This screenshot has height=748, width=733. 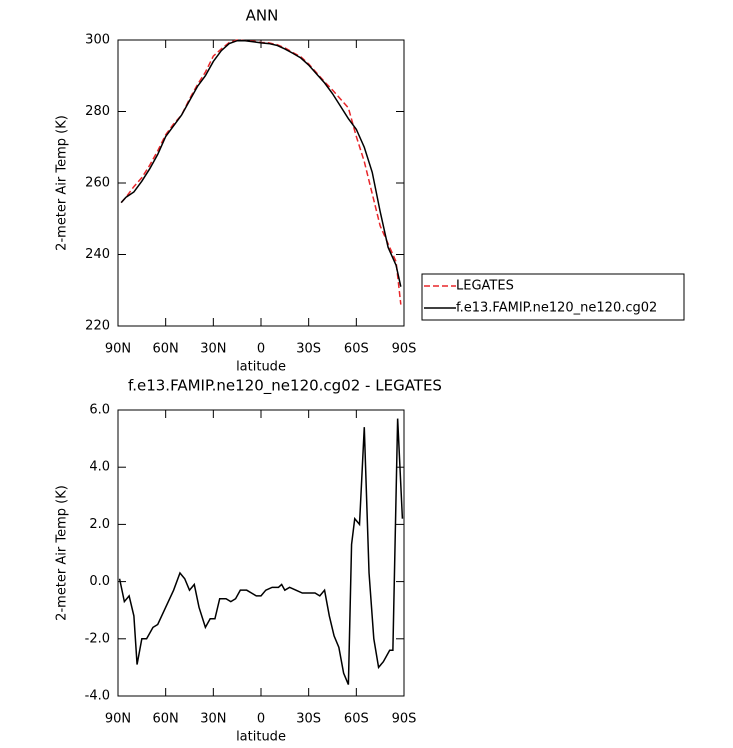 What do you see at coordinates (485, 286) in the screenshot?
I see `legend-label: LEGATES` at bounding box center [485, 286].